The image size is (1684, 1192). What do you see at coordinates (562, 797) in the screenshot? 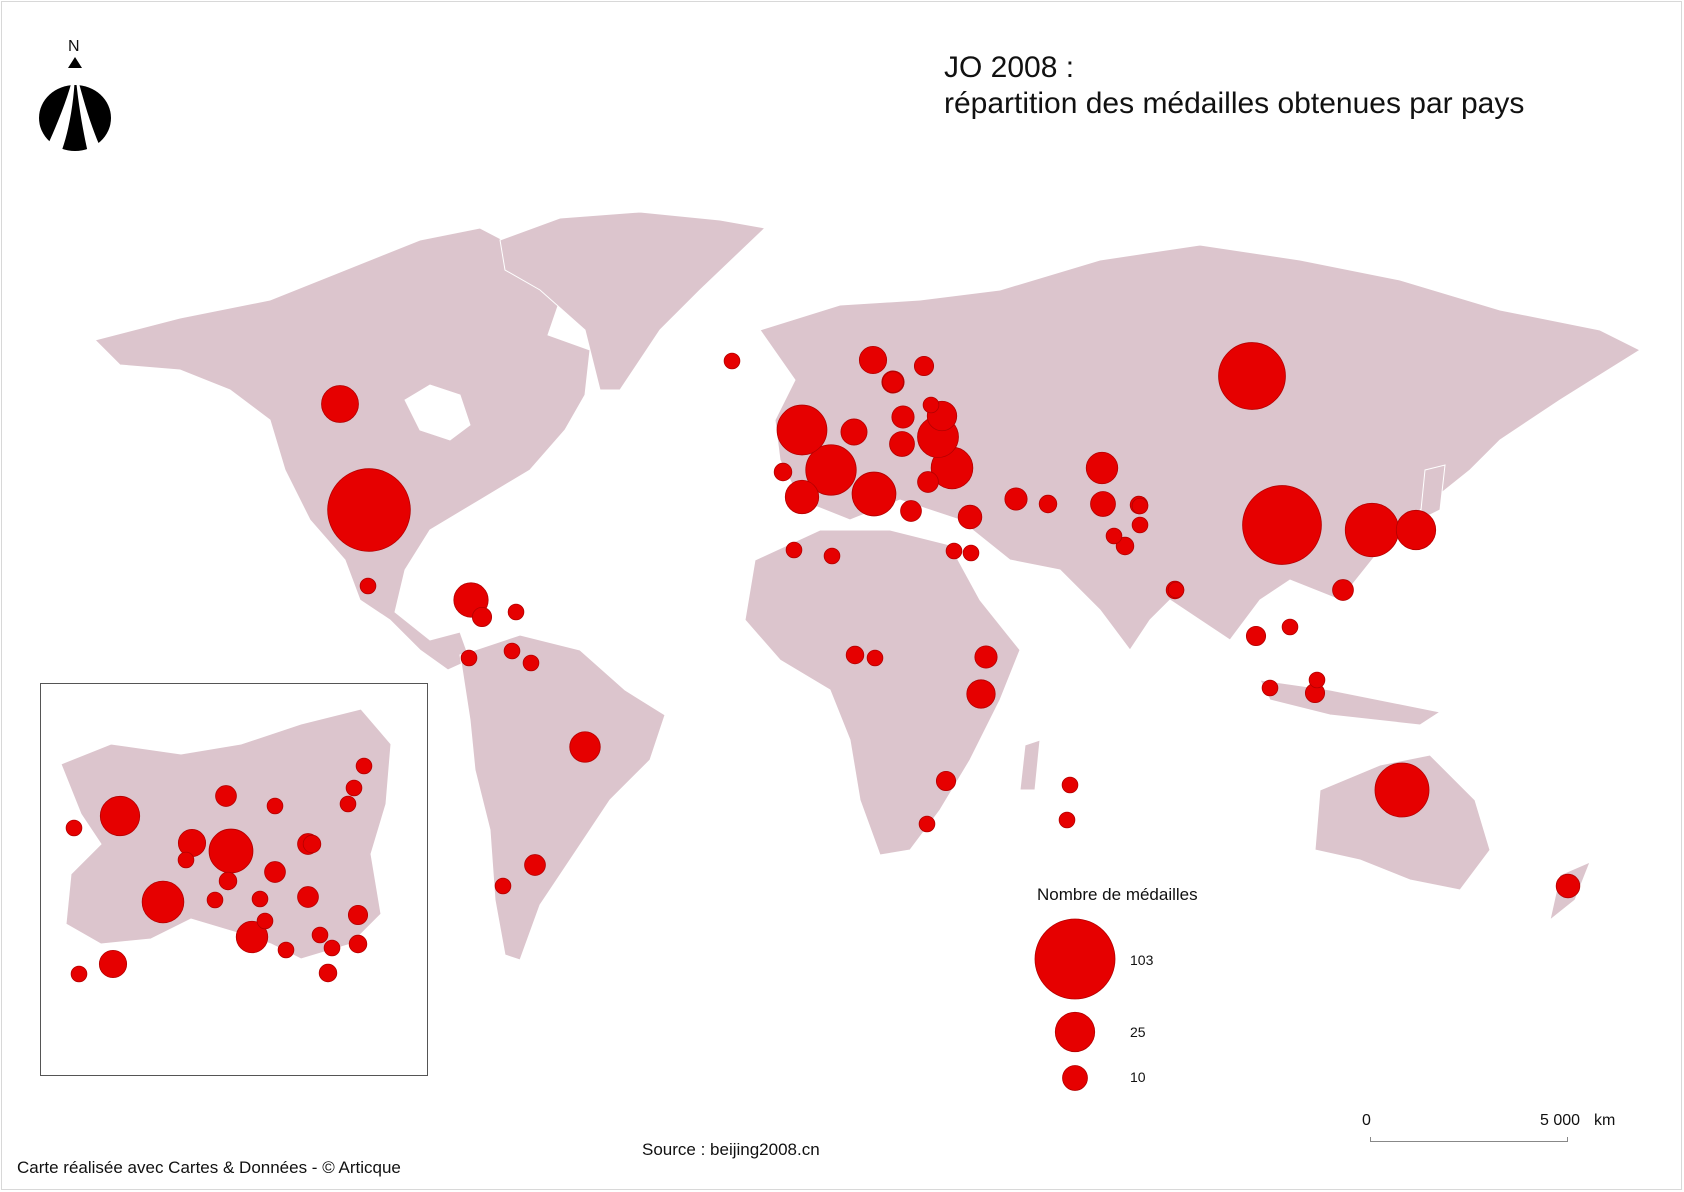
I see `south-america-landmass` at bounding box center [562, 797].